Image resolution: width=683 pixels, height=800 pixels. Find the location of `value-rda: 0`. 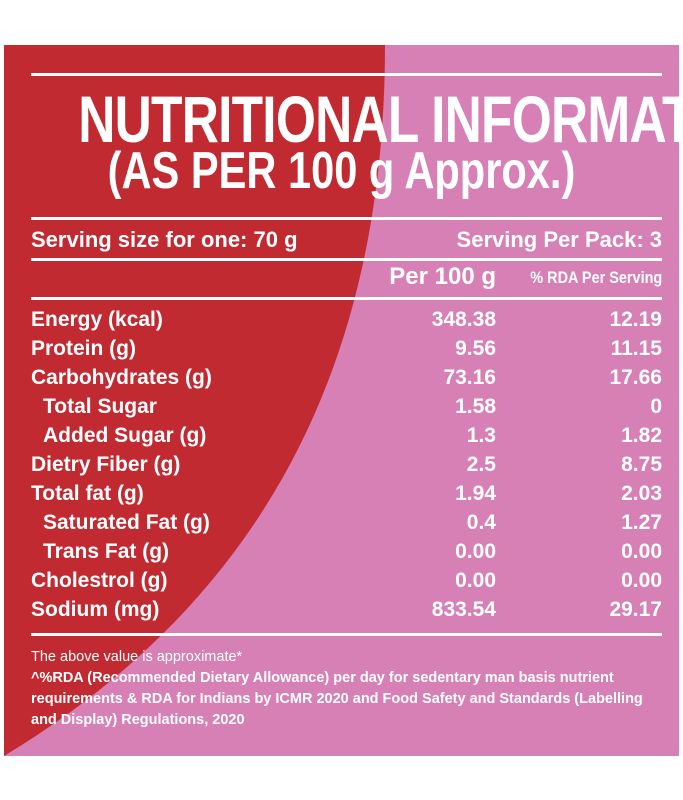

value-rda: 0 is located at coordinates (656, 406).